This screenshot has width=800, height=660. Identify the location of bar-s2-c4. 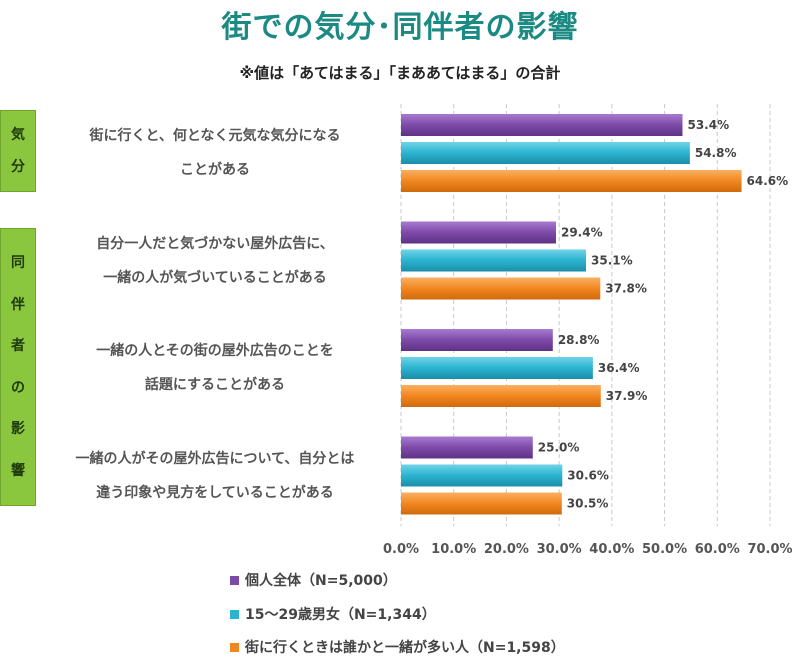
(482, 475).